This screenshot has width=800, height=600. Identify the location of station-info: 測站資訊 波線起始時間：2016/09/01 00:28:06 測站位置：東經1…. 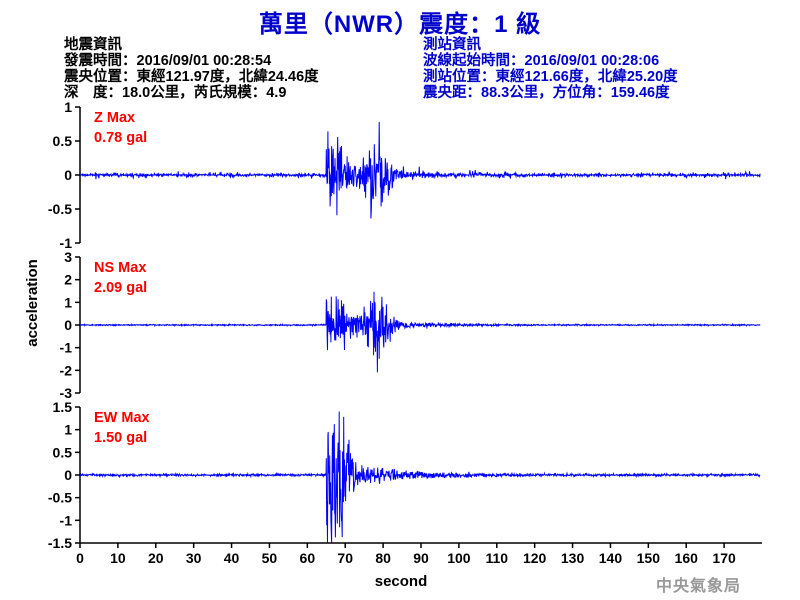
(550, 69).